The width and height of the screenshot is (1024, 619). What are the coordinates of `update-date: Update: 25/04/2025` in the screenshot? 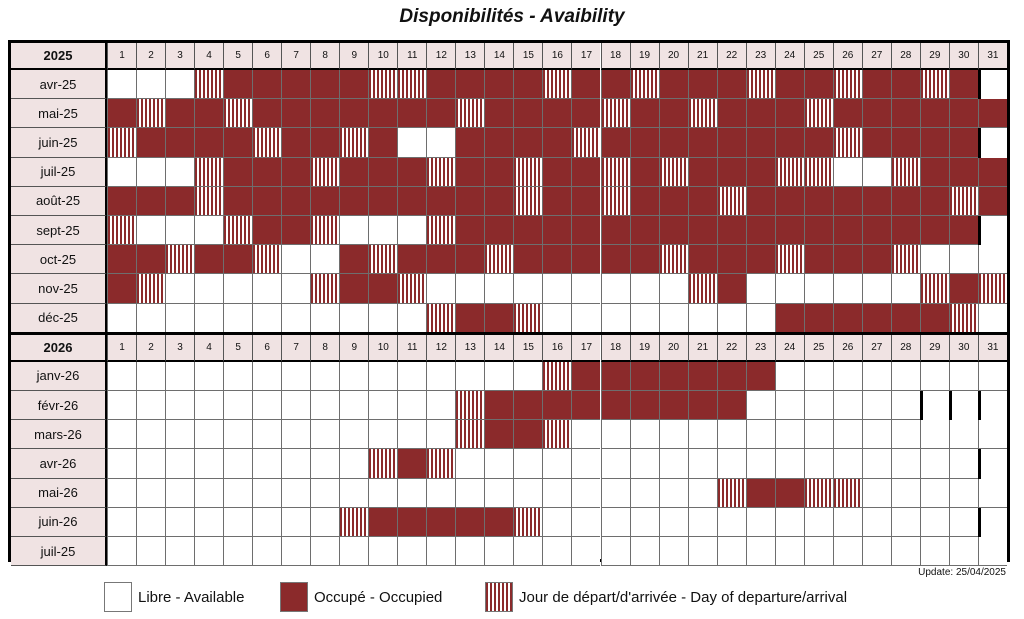 It's located at (962, 572).